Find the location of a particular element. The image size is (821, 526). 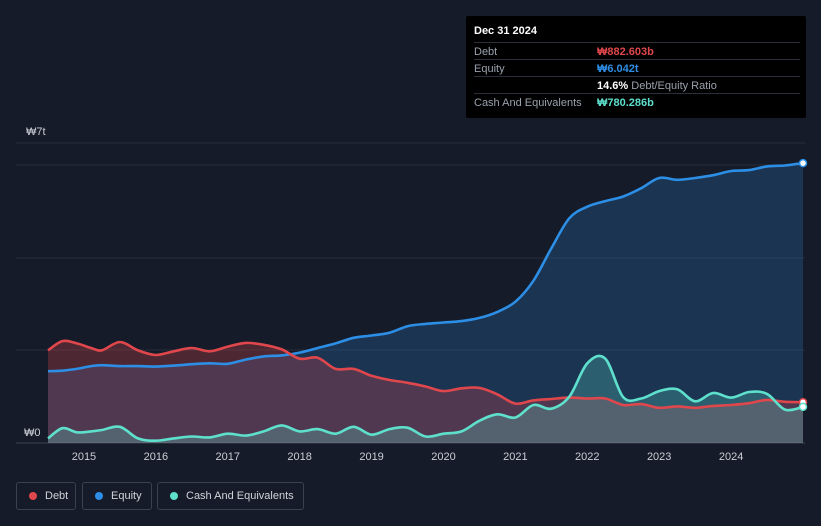

tooltip-row-ratio: 14.6% Debt/Equity Ratio is located at coordinates (637, 85).